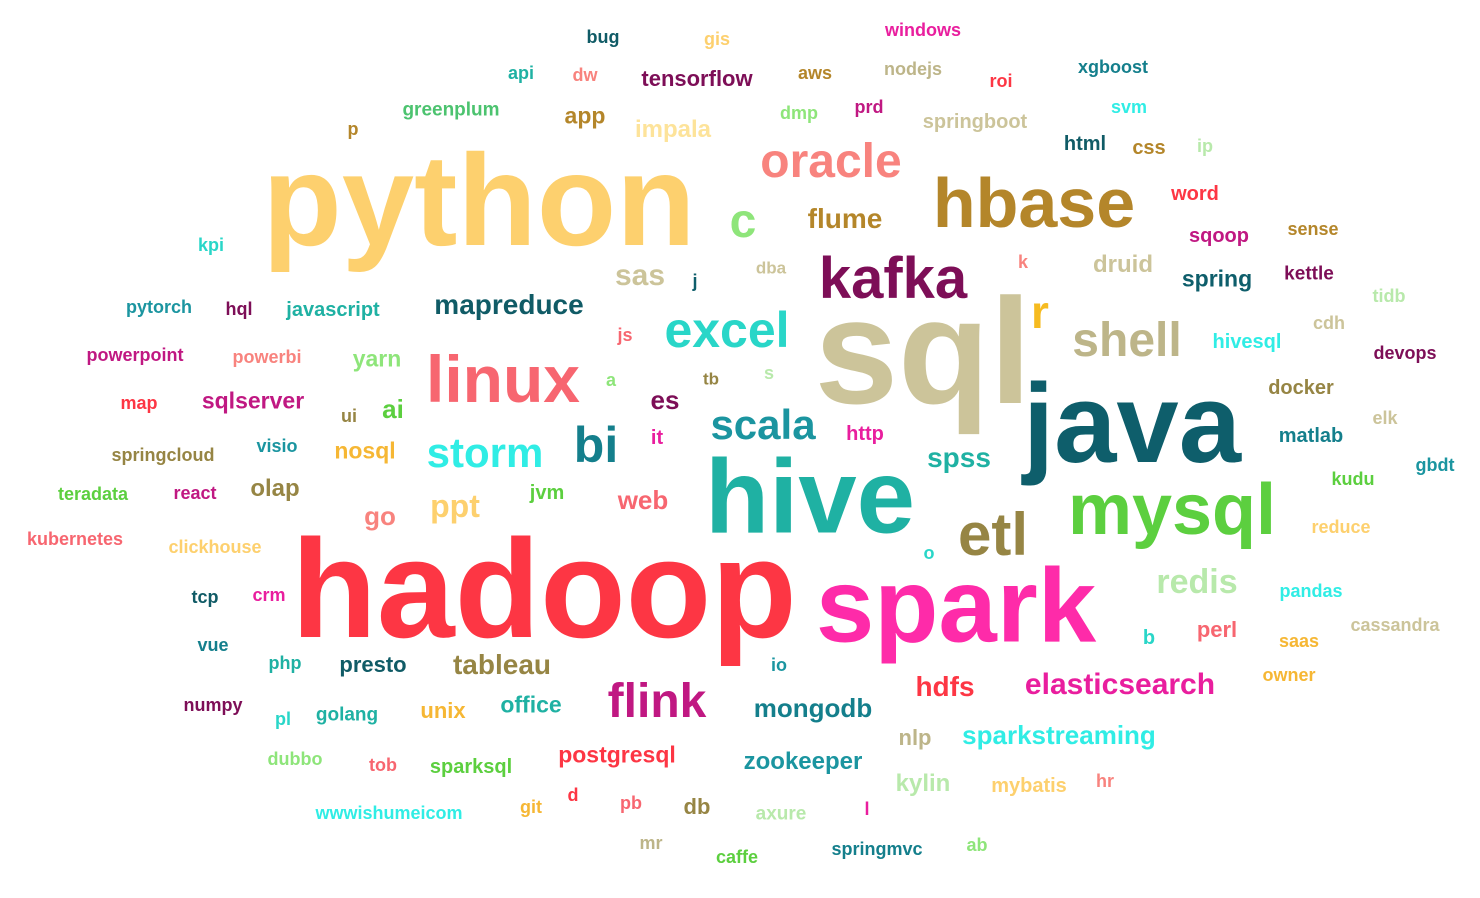  Describe the element at coordinates (1113, 67) in the screenshot. I see `word-xgboost: xgboost` at that location.